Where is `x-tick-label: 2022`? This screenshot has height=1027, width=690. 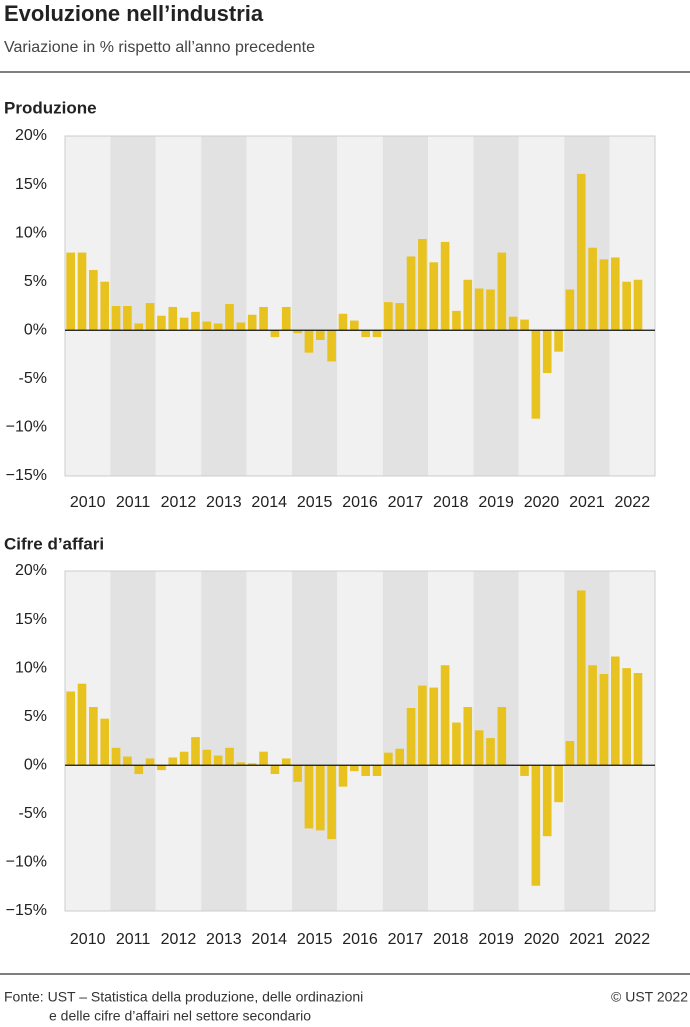
x-tick-label: 2022 is located at coordinates (633, 939).